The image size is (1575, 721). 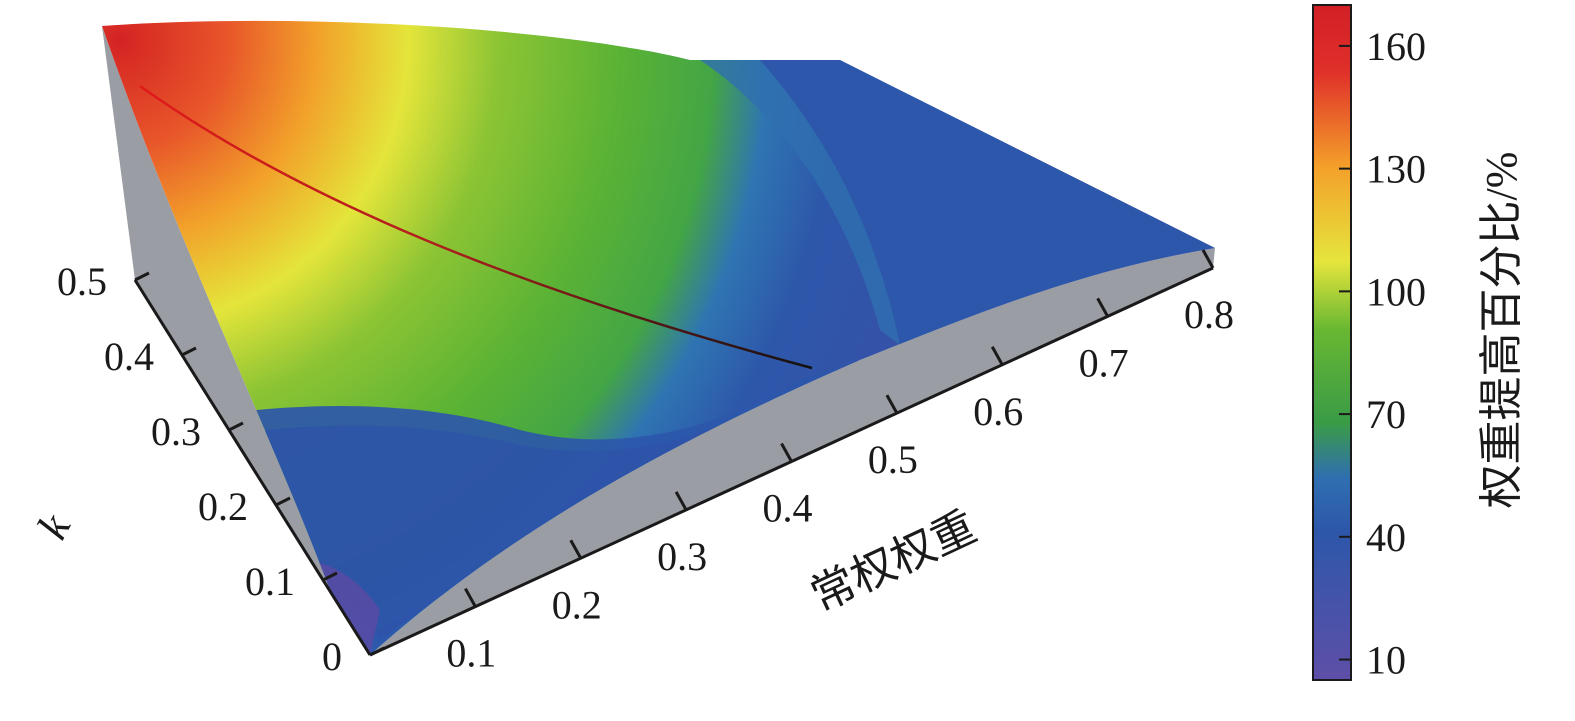 I want to click on weight-tick-label: 0.2, so click(x=577, y=604).